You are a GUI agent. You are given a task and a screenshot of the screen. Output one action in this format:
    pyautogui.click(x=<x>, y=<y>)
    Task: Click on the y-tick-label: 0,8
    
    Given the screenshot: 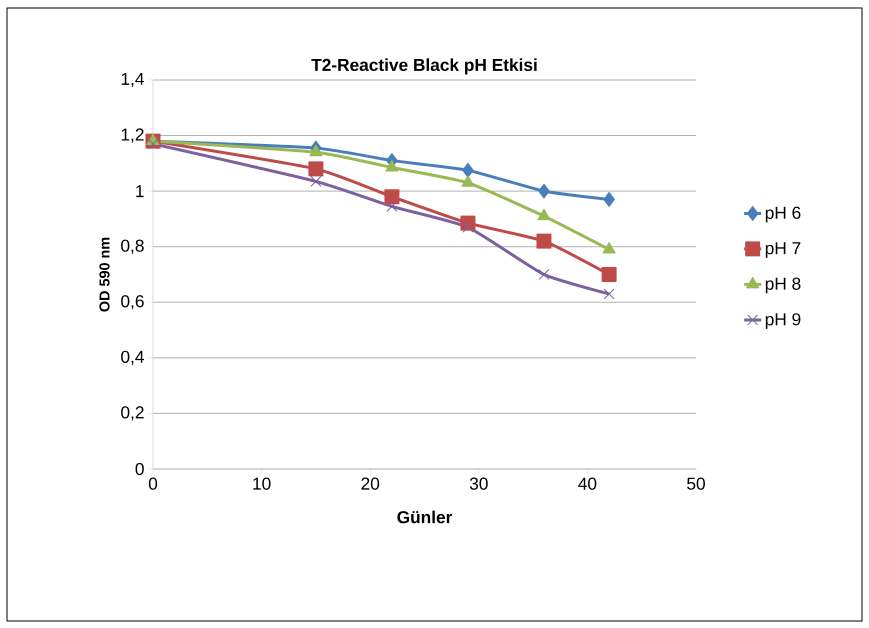 What is the action you would take?
    pyautogui.click(x=132, y=247)
    